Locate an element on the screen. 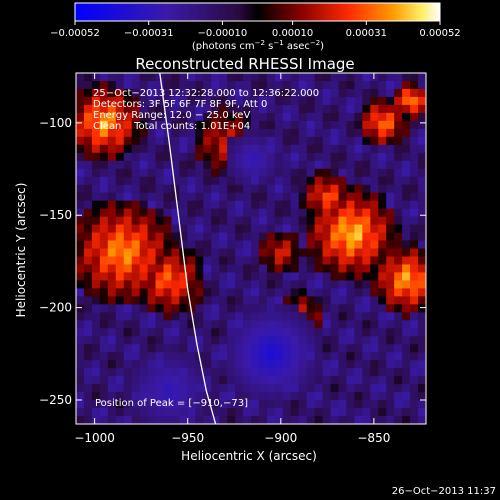  colorbar-tick-label: −0.00031 is located at coordinates (149, 33).